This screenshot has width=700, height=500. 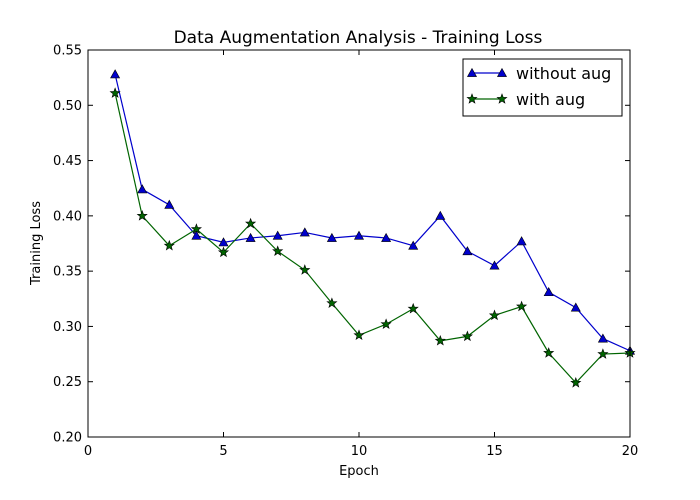 What do you see at coordinates (67, 161) in the screenshot?
I see `y-tick-label: 0.45` at bounding box center [67, 161].